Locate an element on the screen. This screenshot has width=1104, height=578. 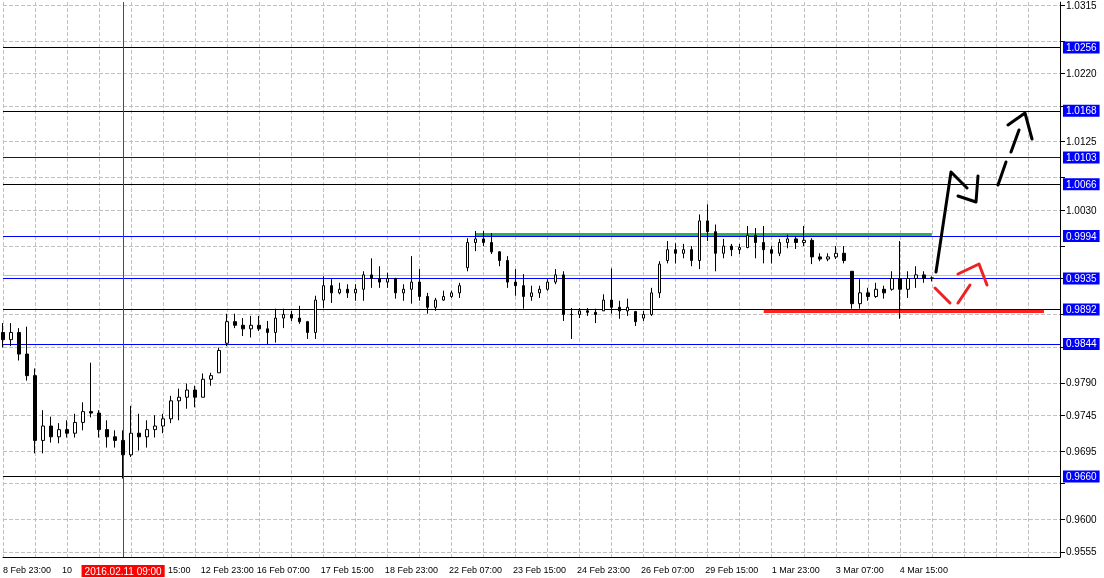
y-tick-label: 1.0125 is located at coordinates (1082, 142).